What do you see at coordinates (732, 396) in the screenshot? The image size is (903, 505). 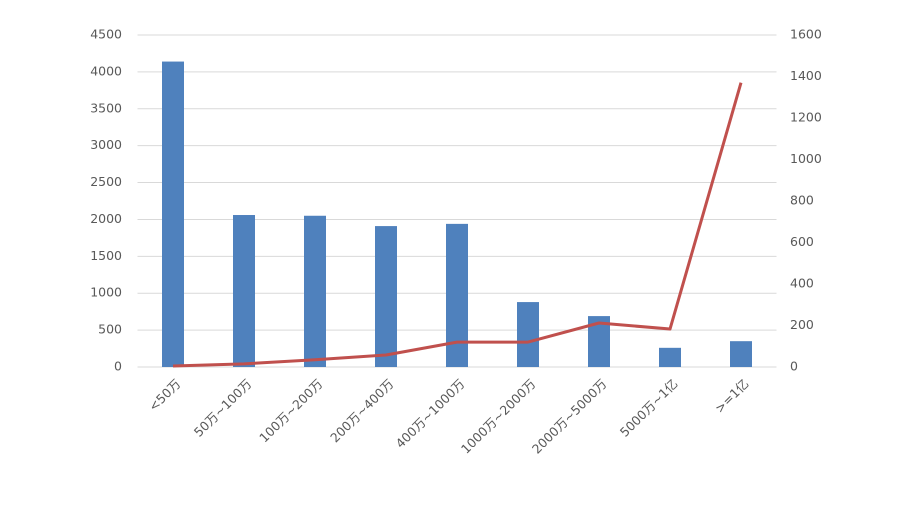 I see `x-tick-label: >=1亿` at bounding box center [732, 396].